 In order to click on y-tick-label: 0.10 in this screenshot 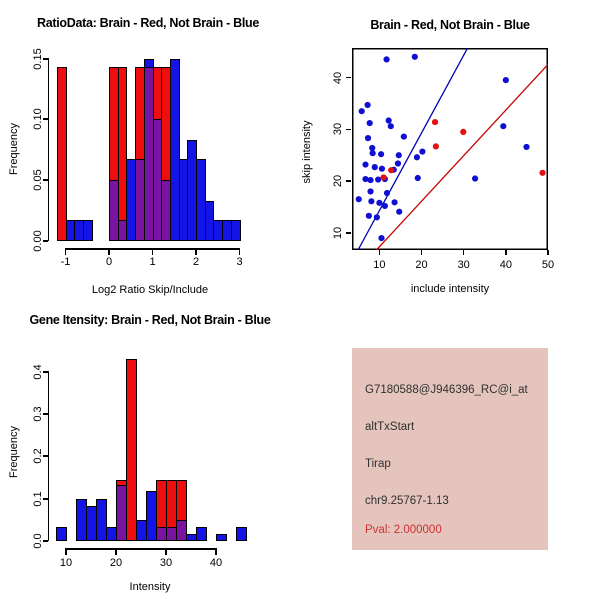, I will do `click(38, 119)`.